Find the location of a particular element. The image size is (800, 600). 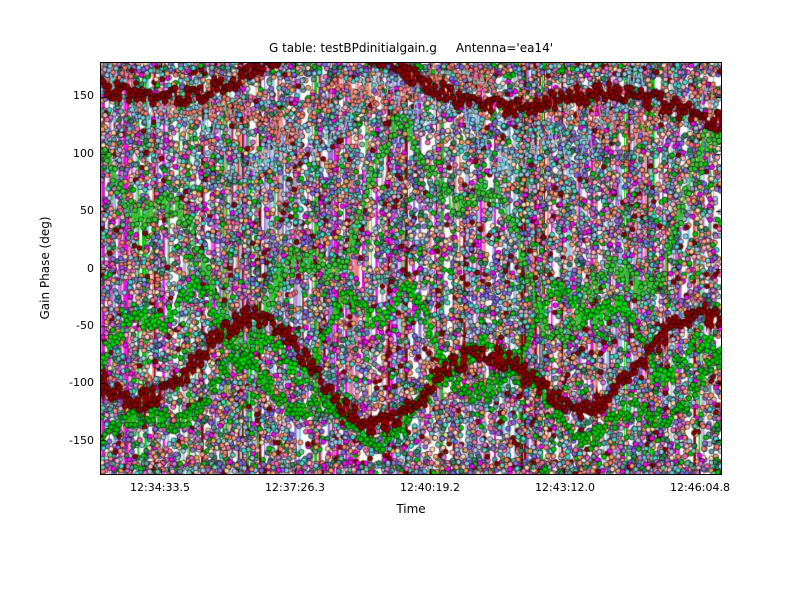

y-tick-label-150: 150 is located at coordinates (83, 95).